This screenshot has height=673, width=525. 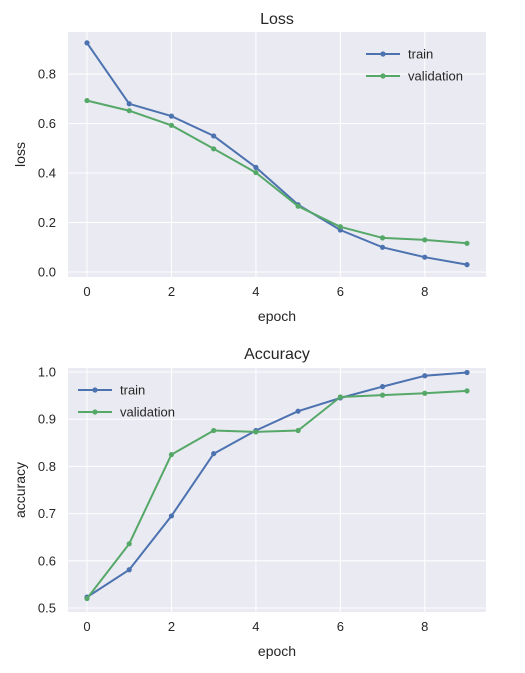 What do you see at coordinates (47, 372) in the screenshot?
I see `y-tick-label: 1.0` at bounding box center [47, 372].